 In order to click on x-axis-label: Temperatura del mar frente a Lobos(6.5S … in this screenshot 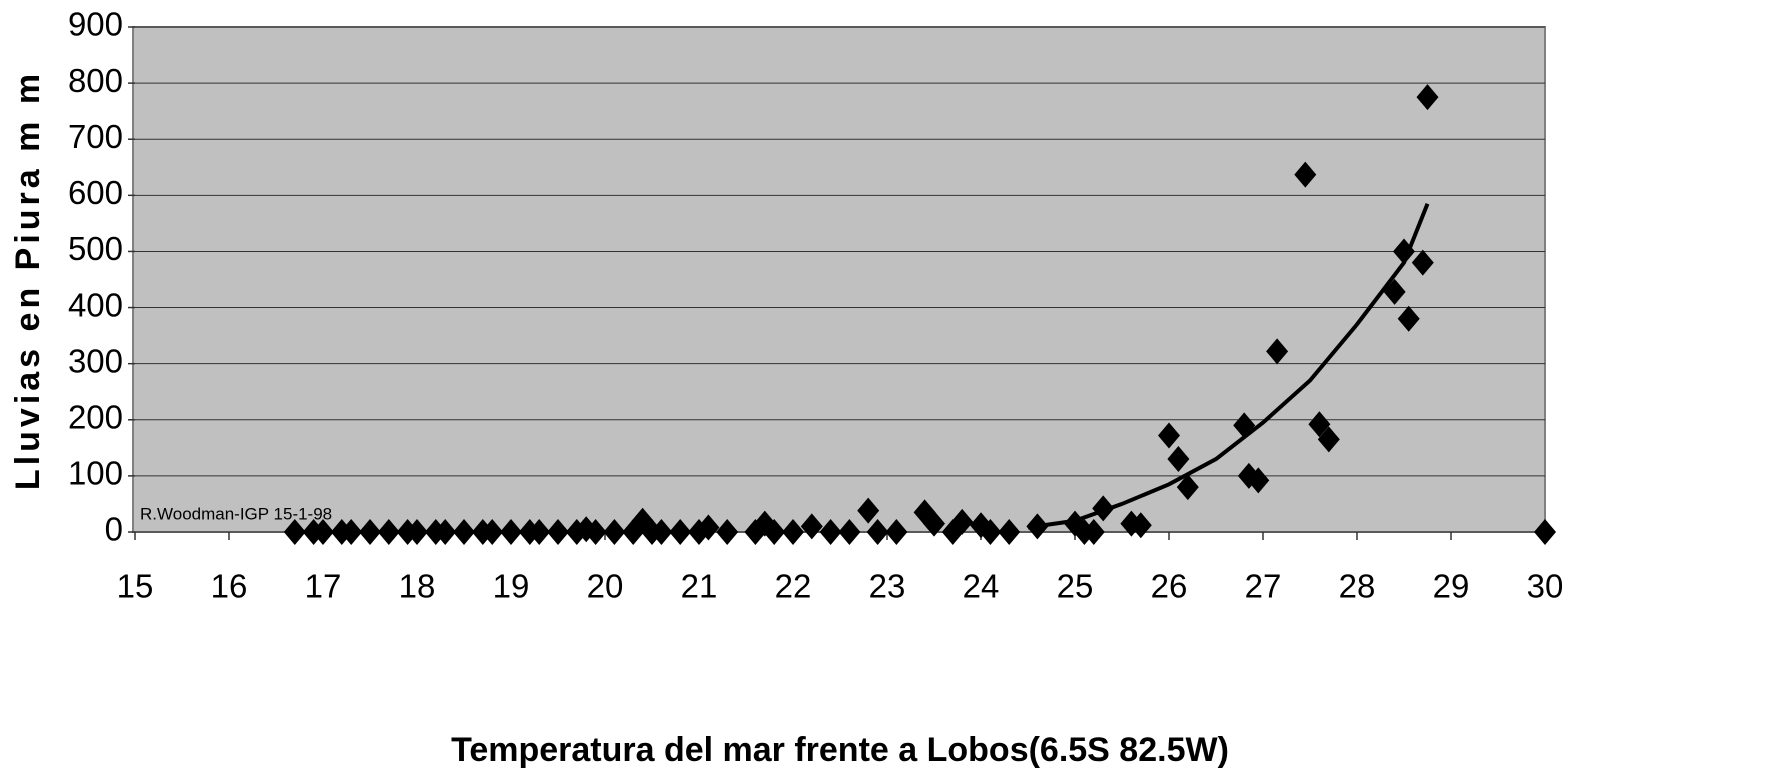, I will do `click(840, 750)`.